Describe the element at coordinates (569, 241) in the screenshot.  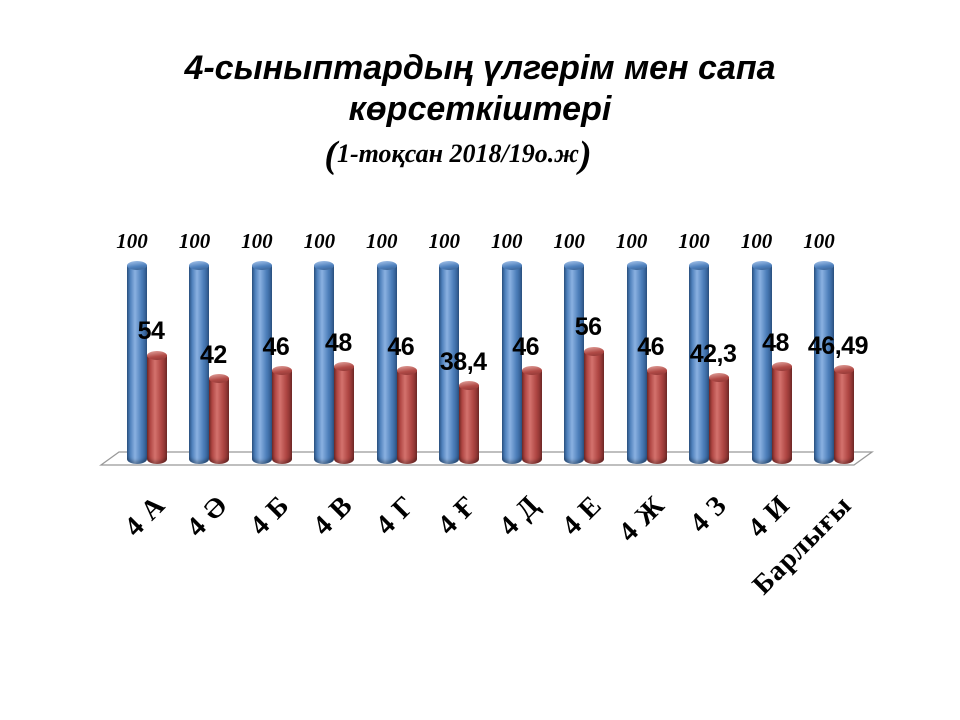
I see `value-label-series1-8: 100` at that location.